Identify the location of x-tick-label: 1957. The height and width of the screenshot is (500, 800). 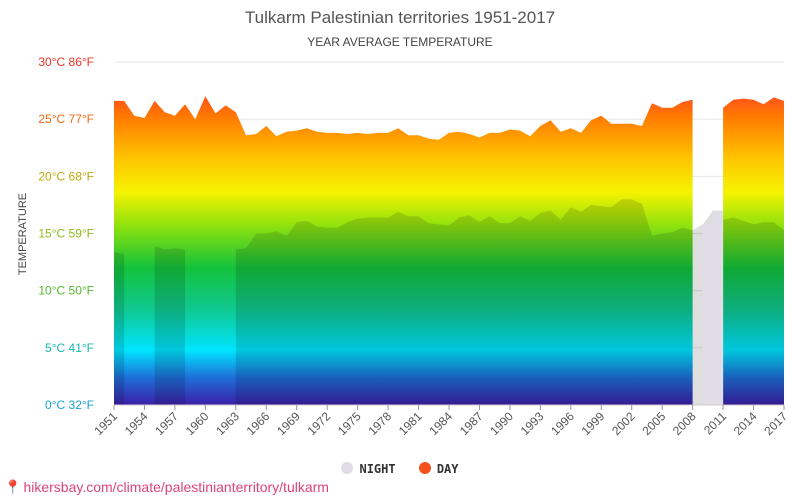
(166, 423).